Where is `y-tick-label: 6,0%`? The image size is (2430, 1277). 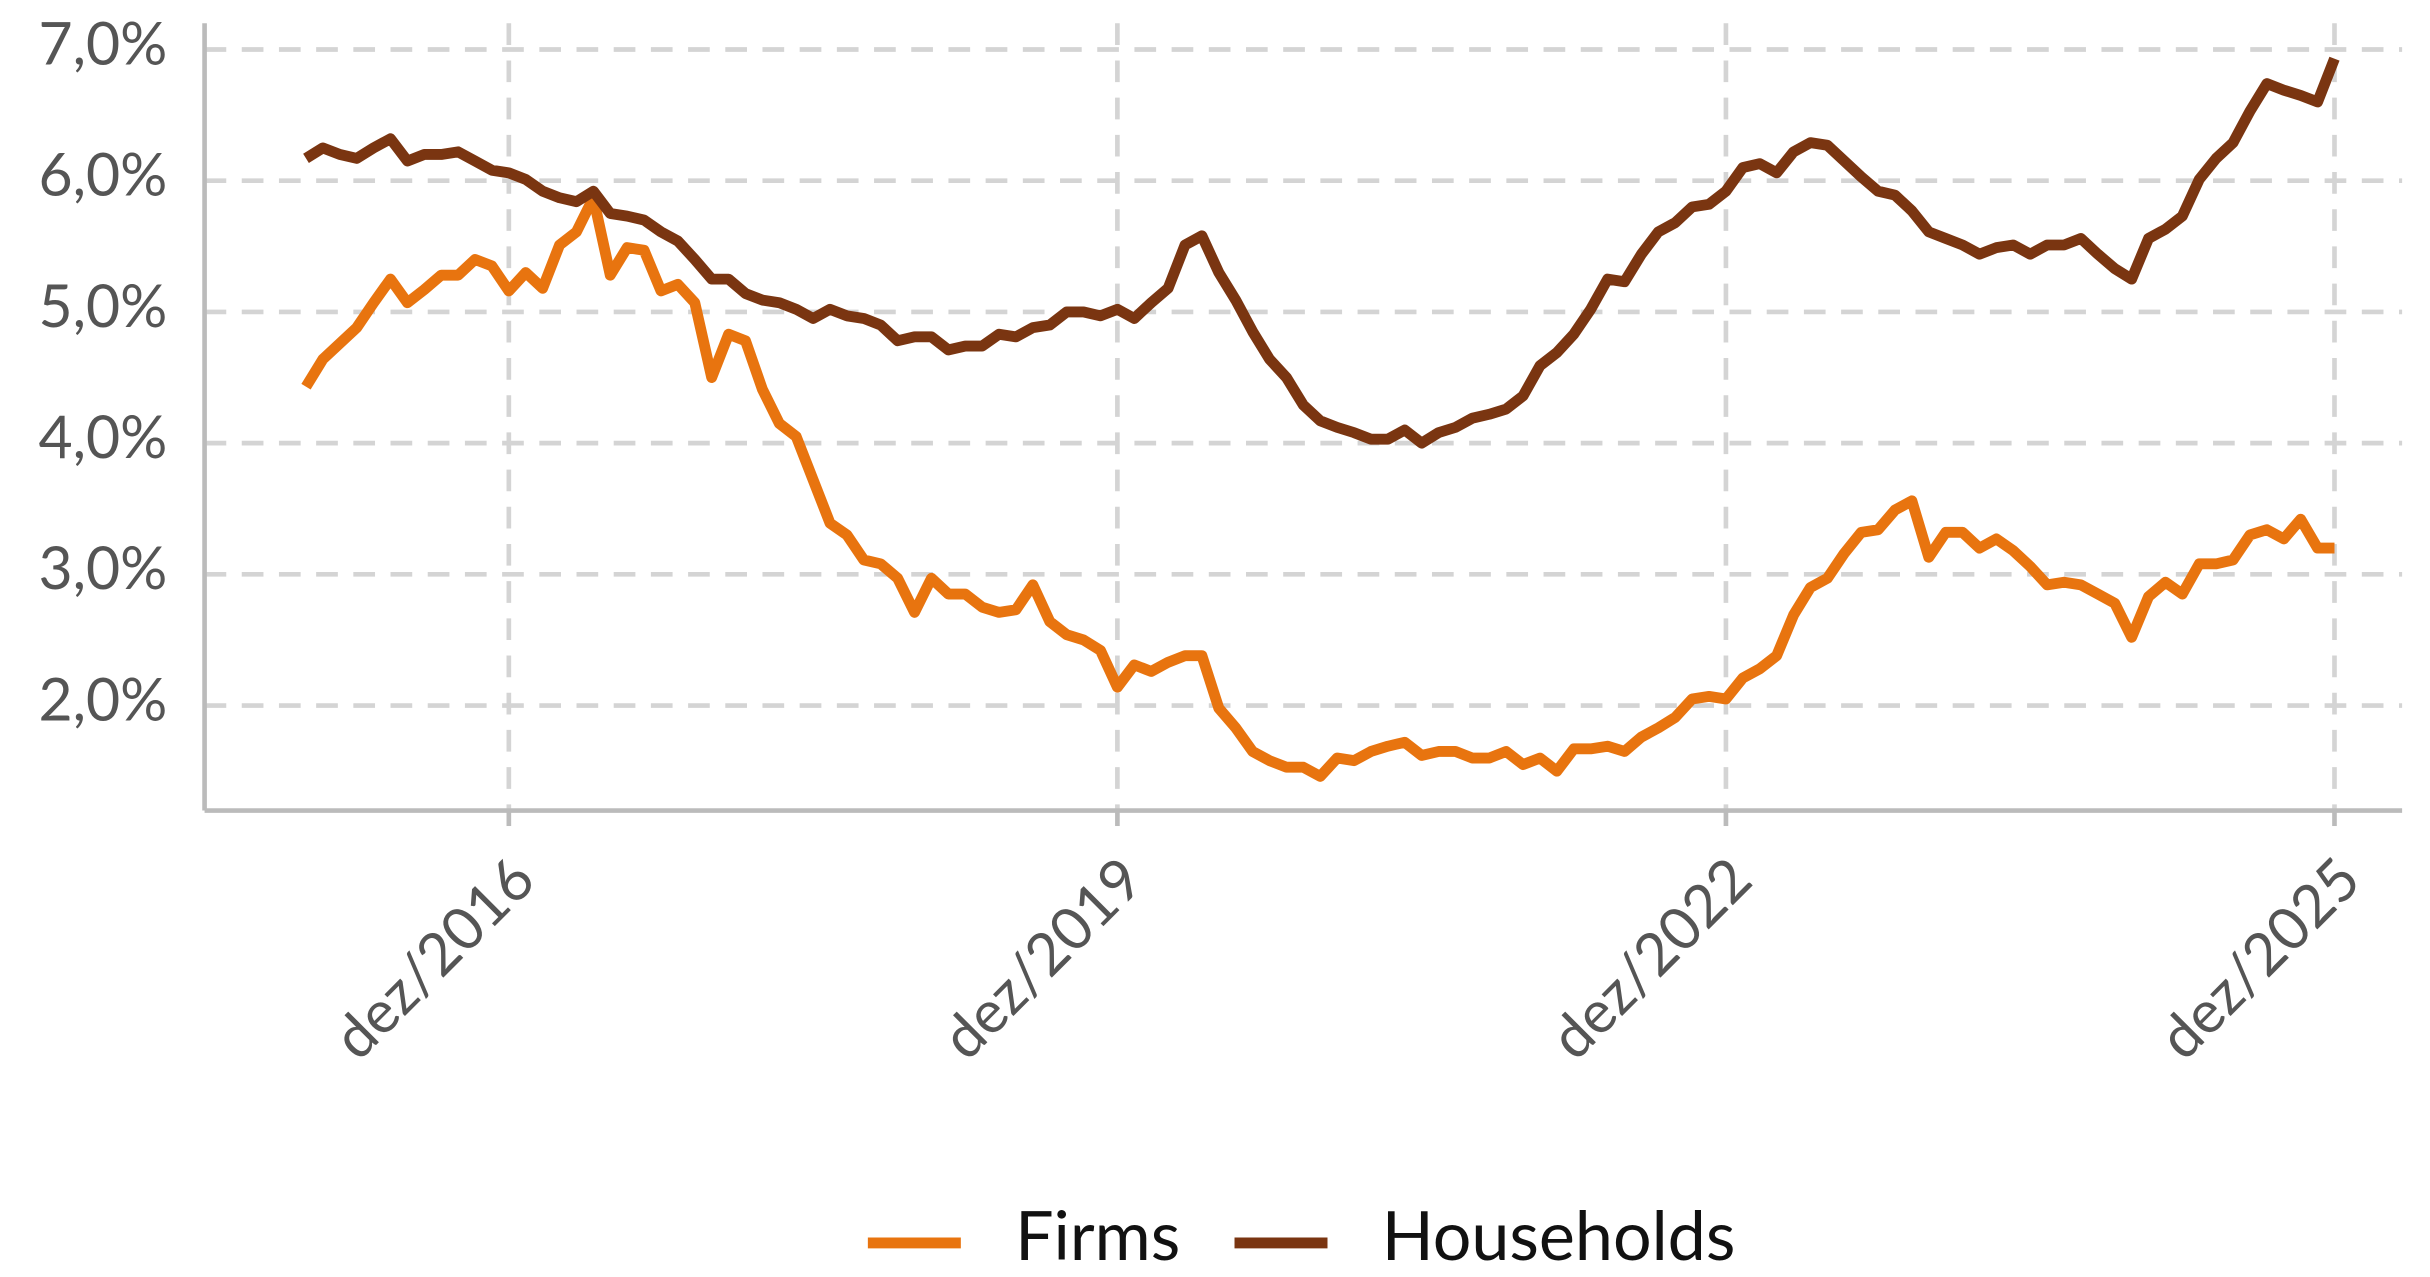
y-tick-label: 6,0% is located at coordinates (103, 173).